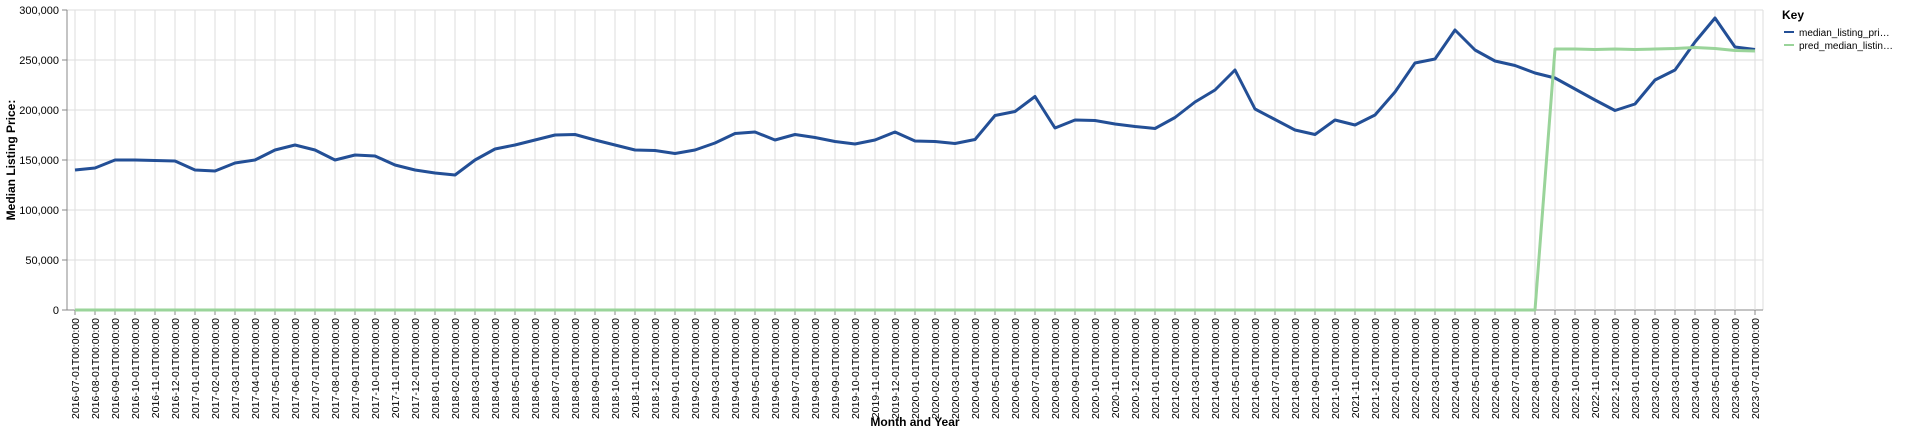  Describe the element at coordinates (896, 368) in the screenshot. I see `x-tick-label: 2019-12-01T00:00:00` at that location.